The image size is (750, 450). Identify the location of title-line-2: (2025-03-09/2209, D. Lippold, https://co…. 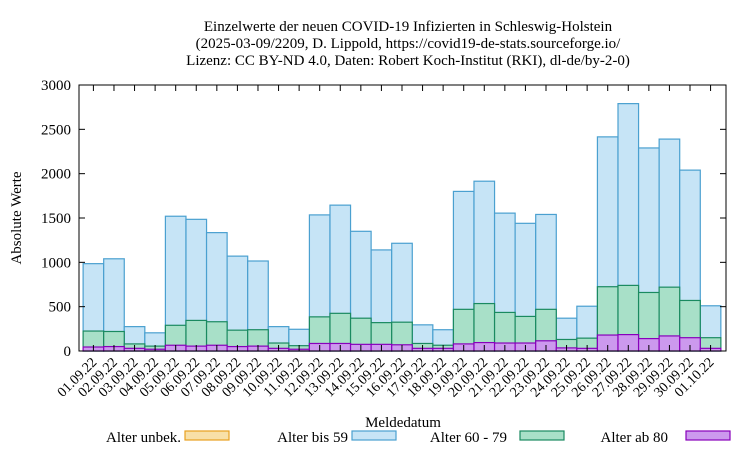
(408, 44).